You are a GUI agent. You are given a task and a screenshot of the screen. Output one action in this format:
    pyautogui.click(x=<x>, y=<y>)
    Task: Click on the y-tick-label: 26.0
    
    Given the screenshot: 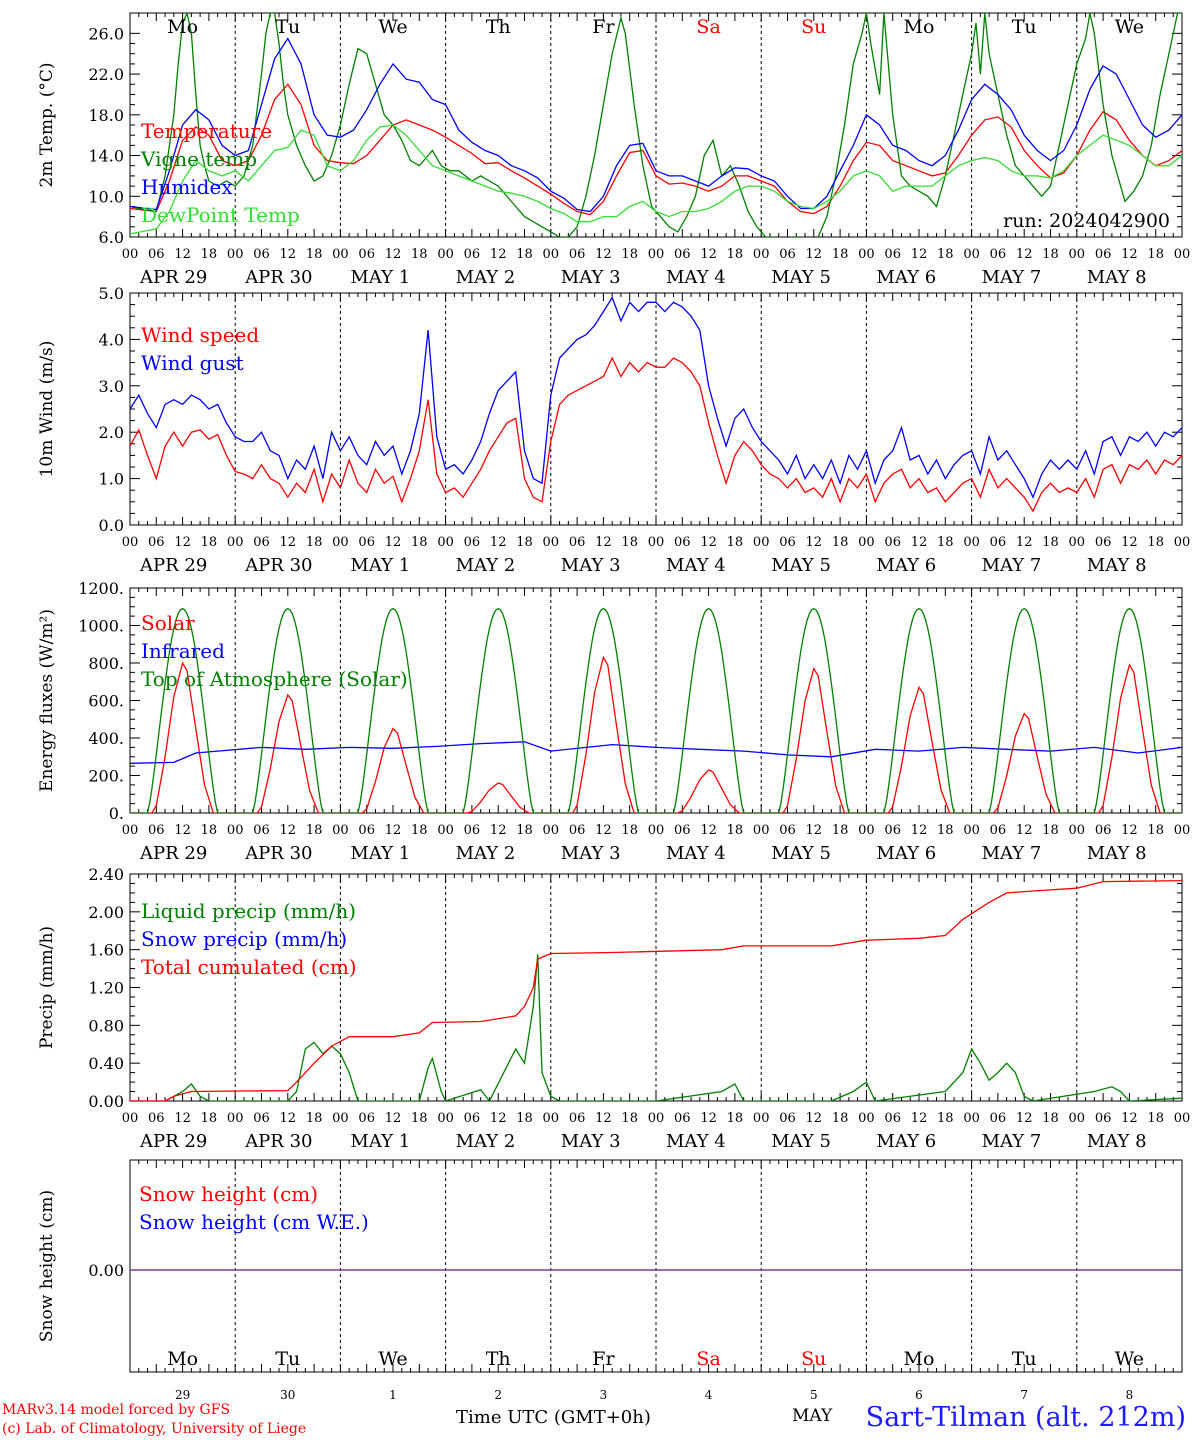 What is the action you would take?
    pyautogui.click(x=106, y=33)
    